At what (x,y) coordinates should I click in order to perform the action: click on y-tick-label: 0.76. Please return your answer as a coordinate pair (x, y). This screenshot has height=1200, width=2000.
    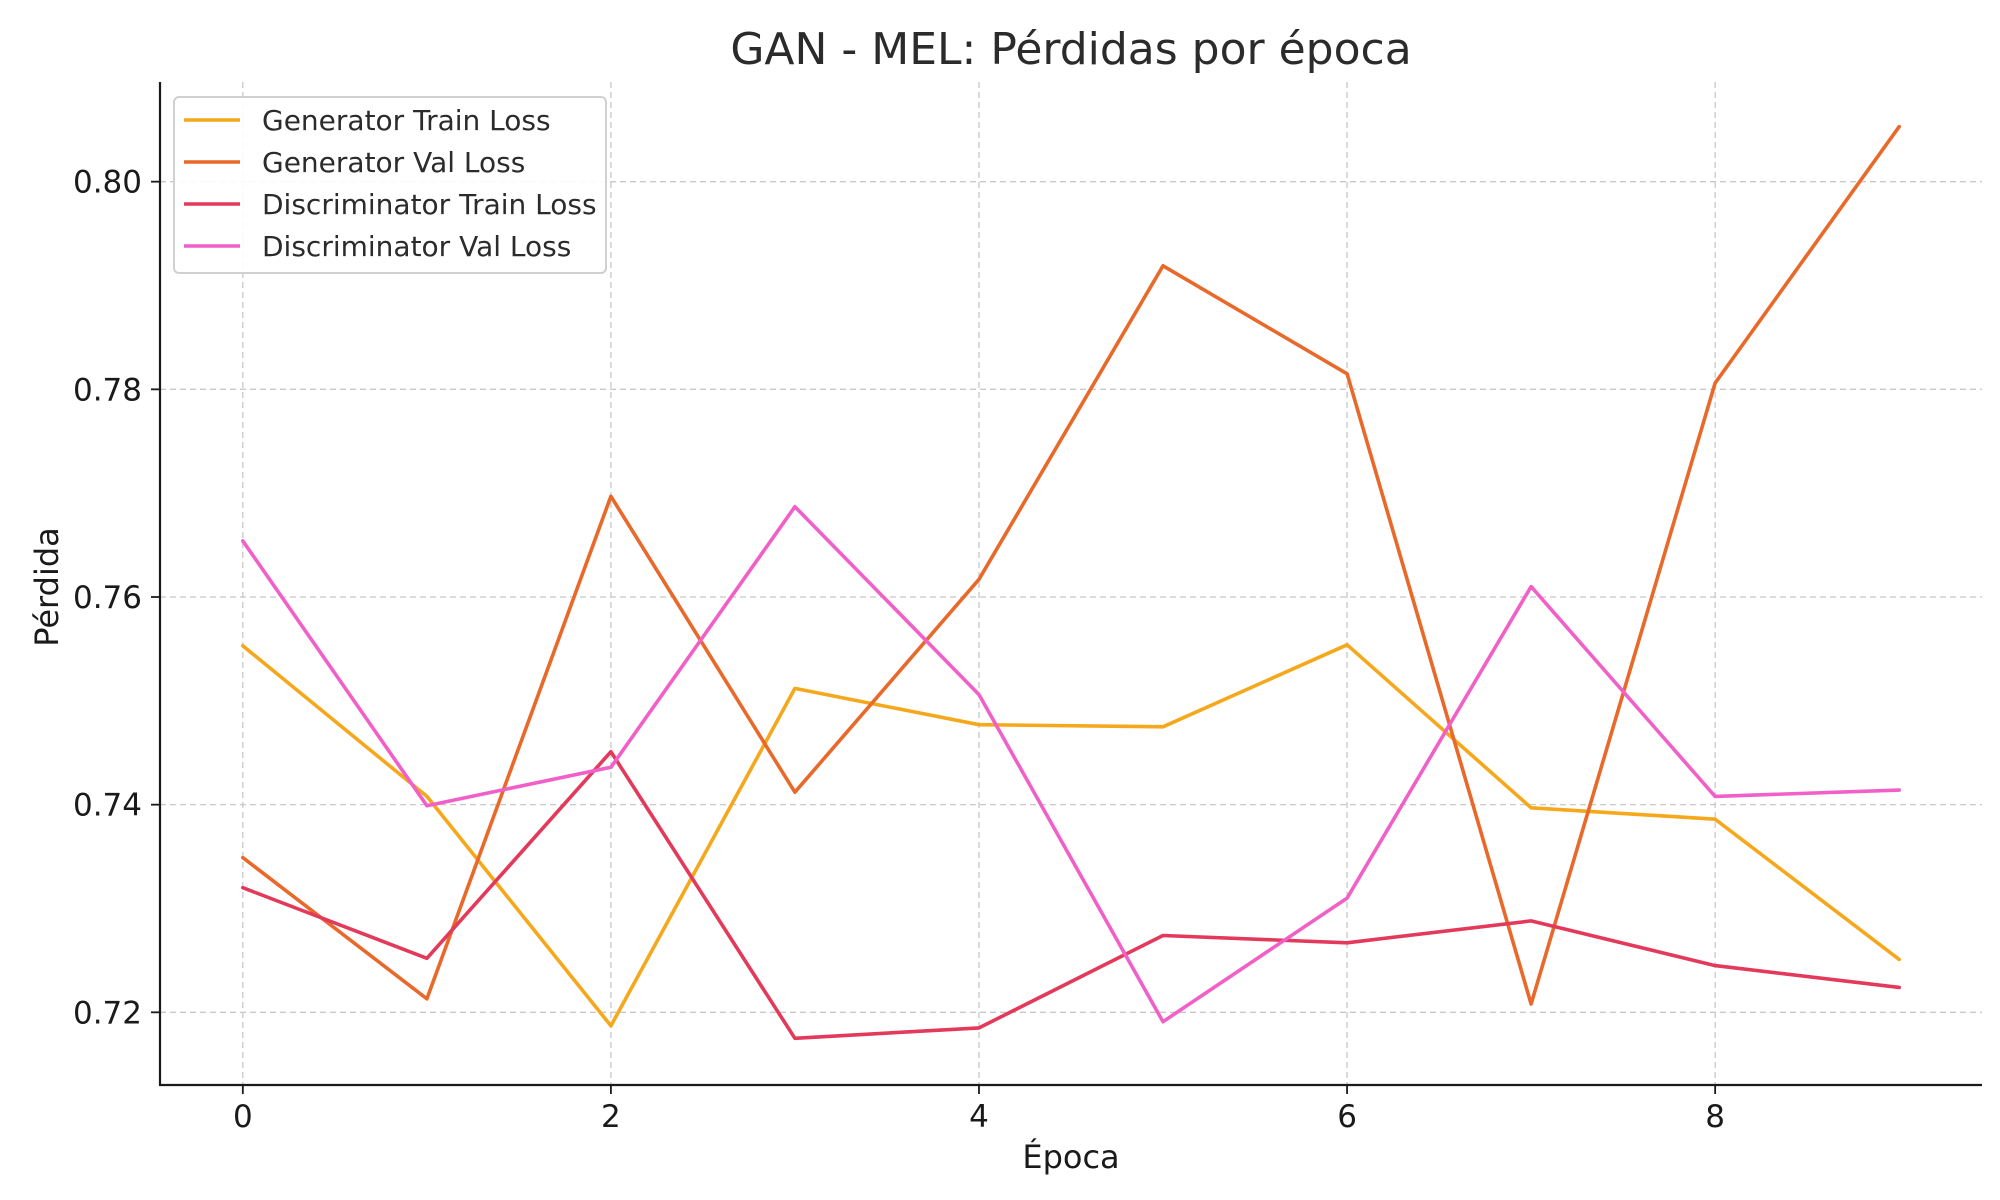
    Looking at the image, I should click on (107, 598).